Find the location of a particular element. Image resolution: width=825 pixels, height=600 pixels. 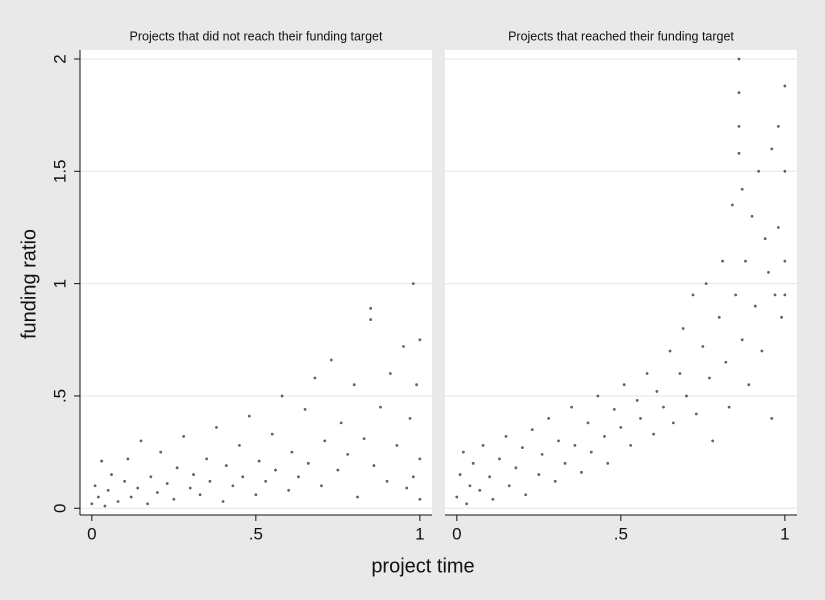

y-tick-label: 2 is located at coordinates (59, 58).